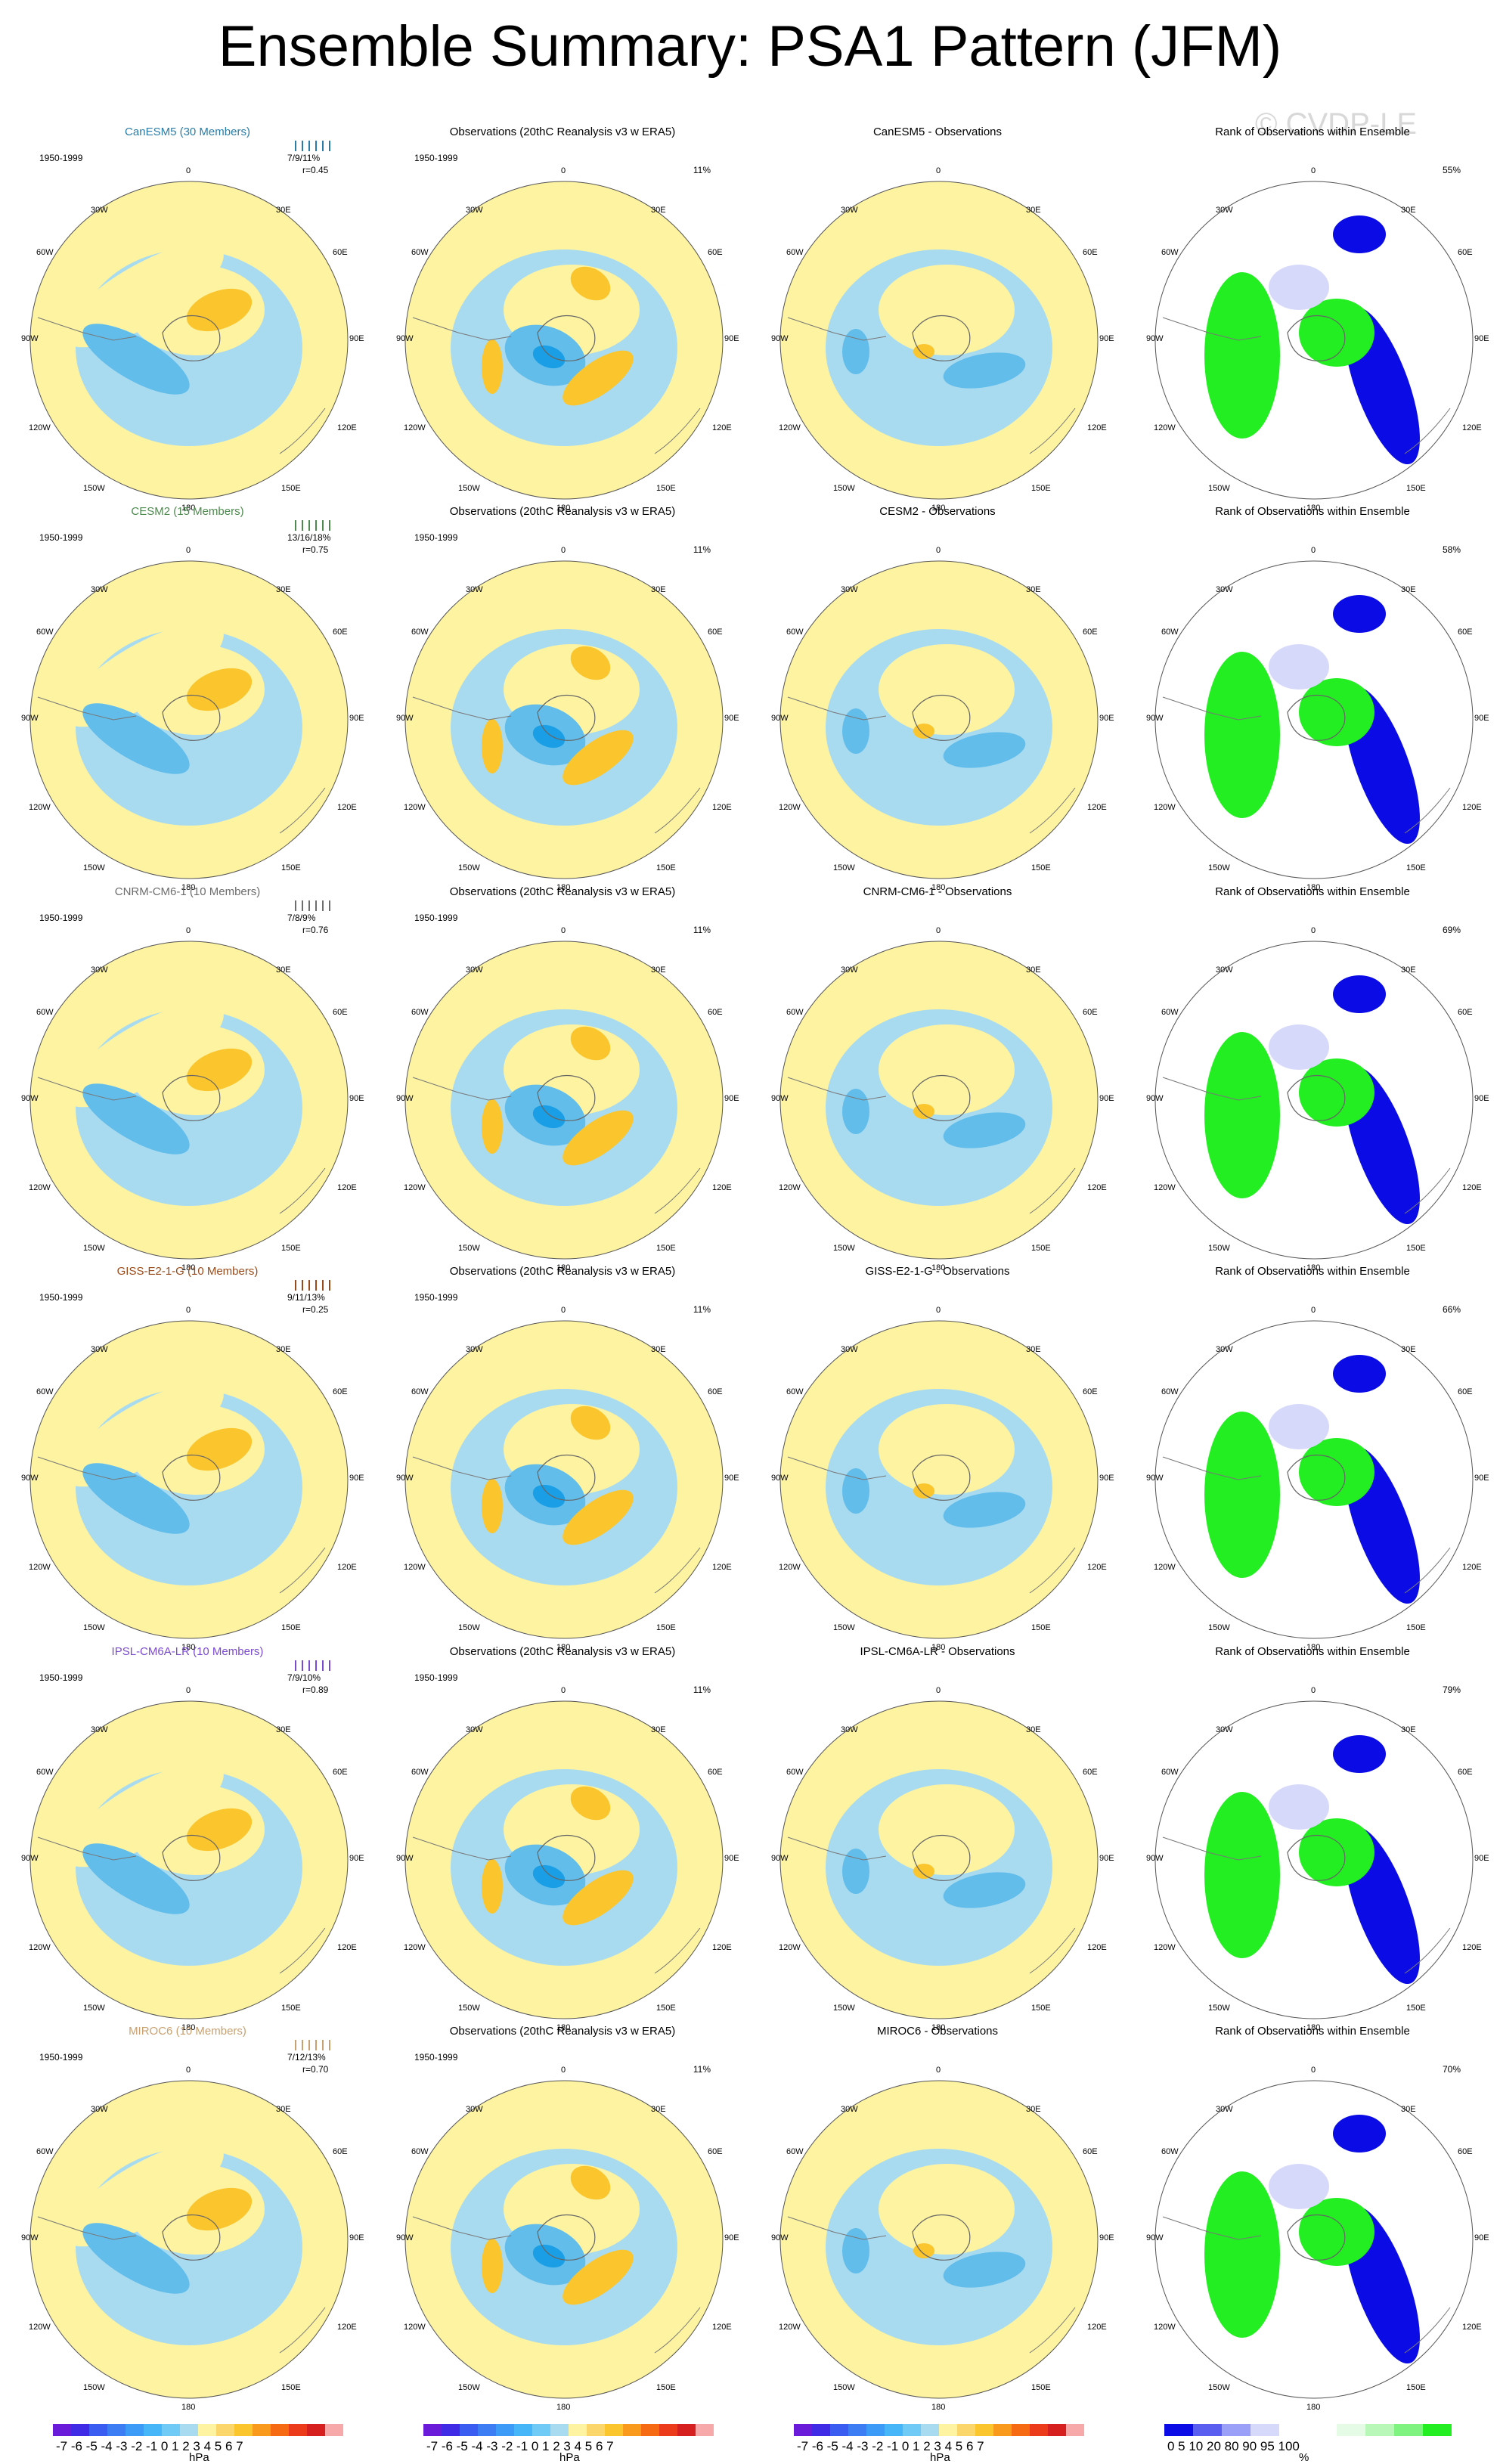 This screenshot has height=2464, width=1500. Describe the element at coordinates (569, 2444) in the screenshot. I see `hpa-colorbar: -7 -6 -5 -4 -3 -2 -1 0 1 2 3 4 5 6 7 hPa` at that location.